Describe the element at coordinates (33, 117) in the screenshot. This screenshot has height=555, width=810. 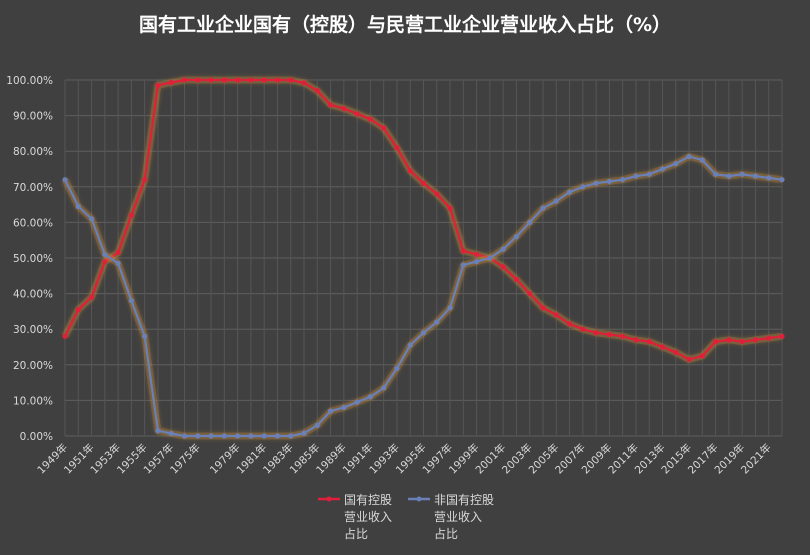
I see `y-tick-label: 90.00%` at that location.